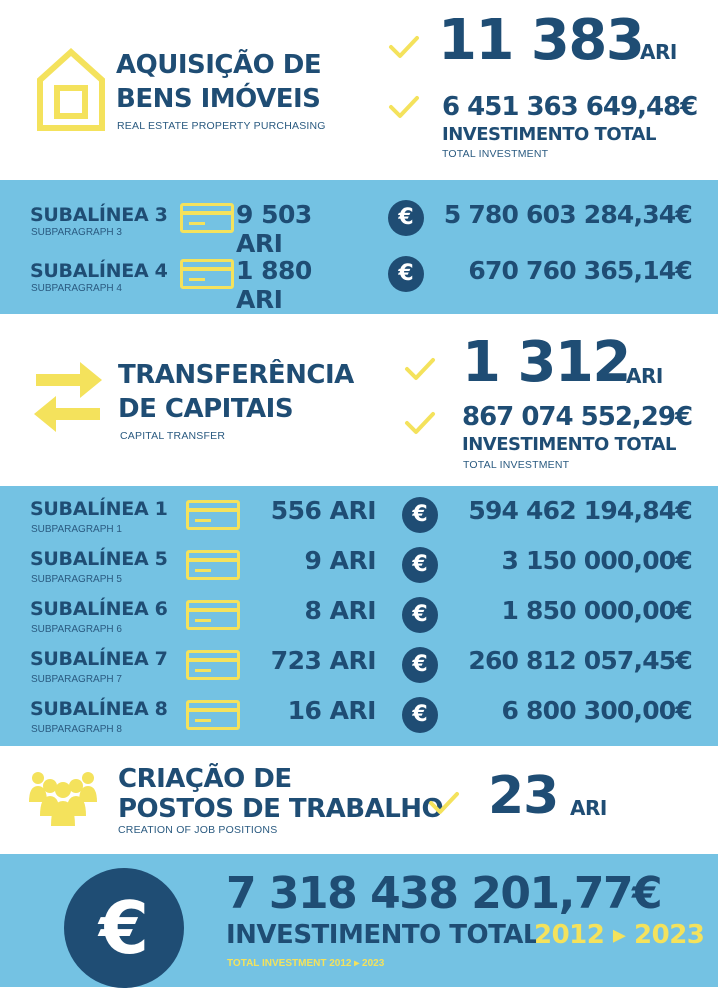 Image resolution: width=718 pixels, height=988 pixels. I want to click on acquisition-subtitle: REAL ESTATE PROPERTY PURCHASING, so click(221, 126).